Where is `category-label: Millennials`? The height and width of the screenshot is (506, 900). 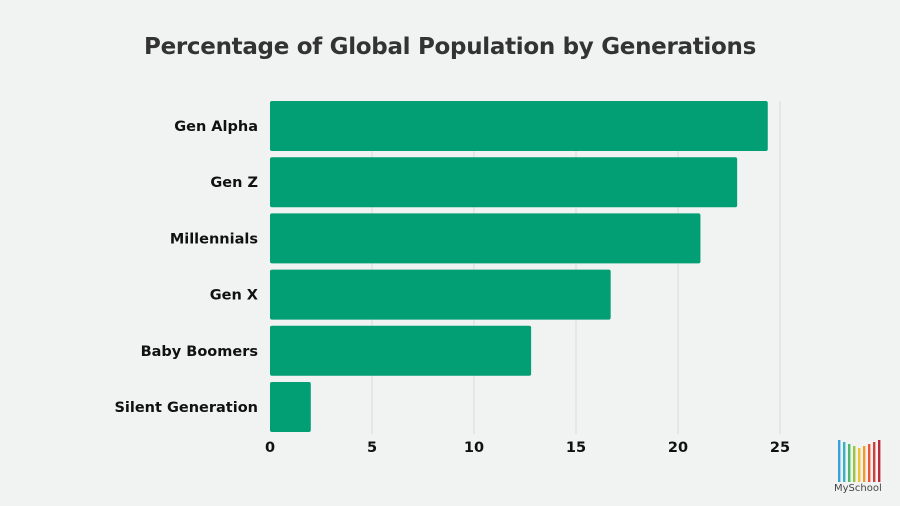 category-label: Millennials is located at coordinates (214, 239).